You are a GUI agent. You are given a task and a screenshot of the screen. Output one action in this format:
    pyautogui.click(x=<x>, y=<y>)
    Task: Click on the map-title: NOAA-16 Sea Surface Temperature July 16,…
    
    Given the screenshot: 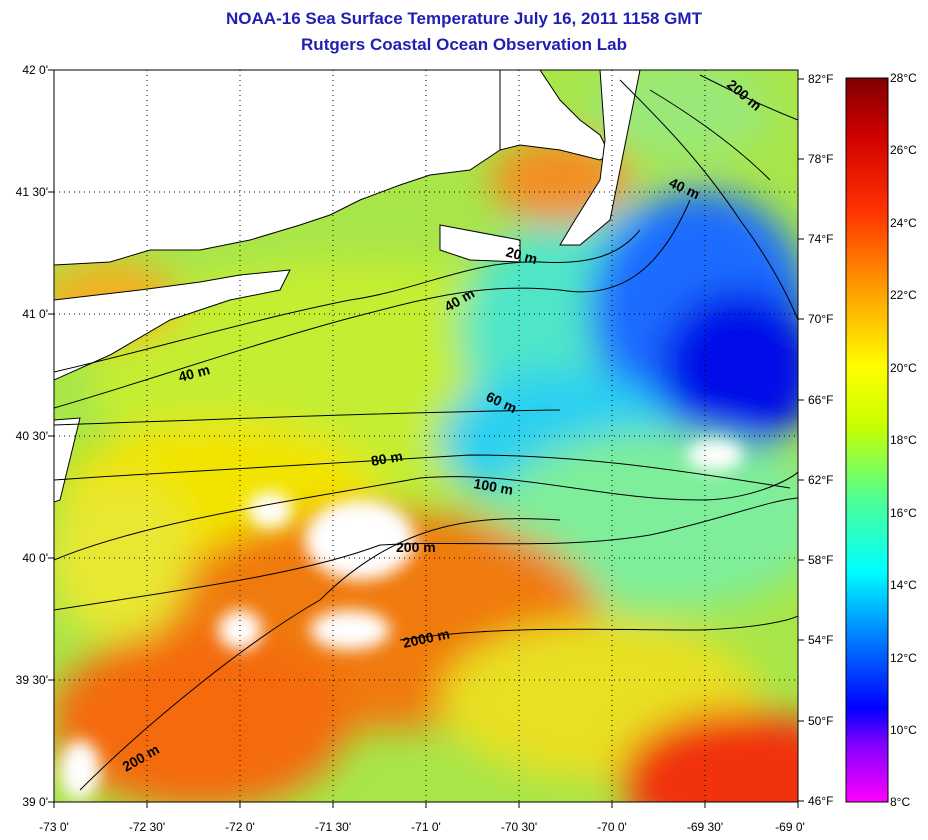 What is the action you would take?
    pyautogui.click(x=464, y=18)
    